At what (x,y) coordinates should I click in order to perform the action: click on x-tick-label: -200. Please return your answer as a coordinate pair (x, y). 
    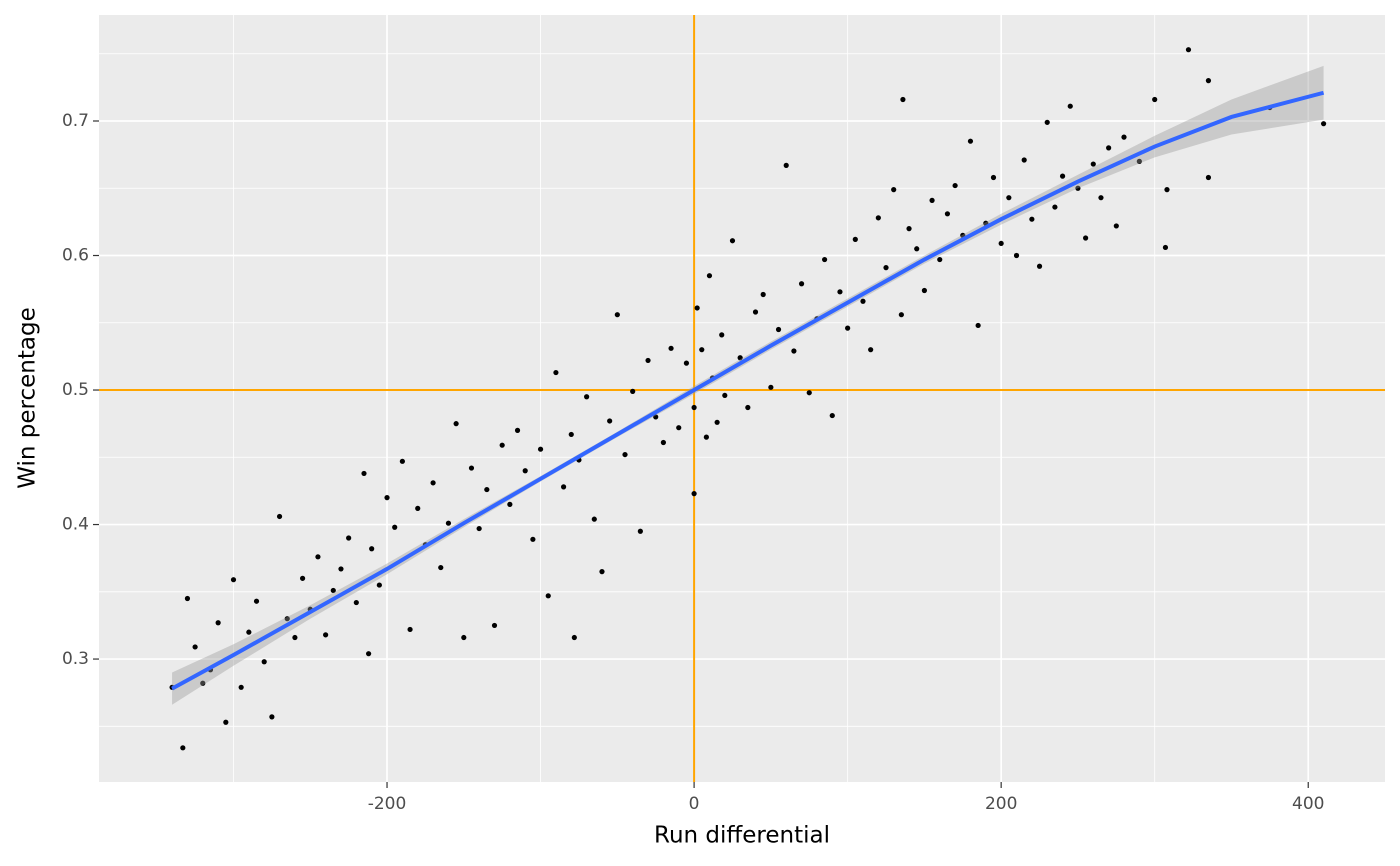
    Looking at the image, I should click on (387, 804).